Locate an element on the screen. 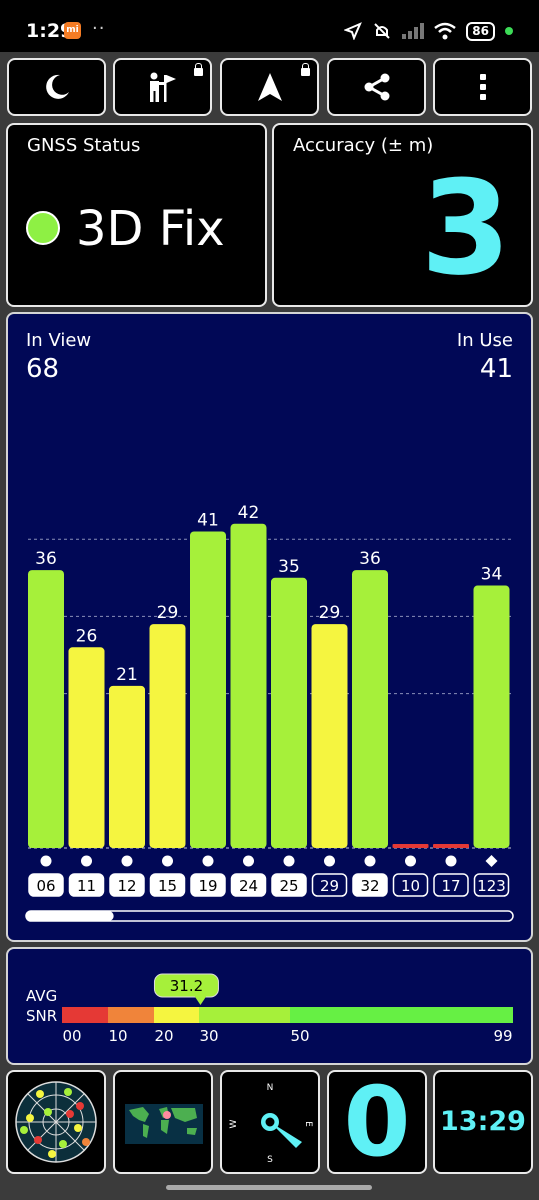 The height and width of the screenshot is (1200, 539). world-map-button is located at coordinates (163, 1122).